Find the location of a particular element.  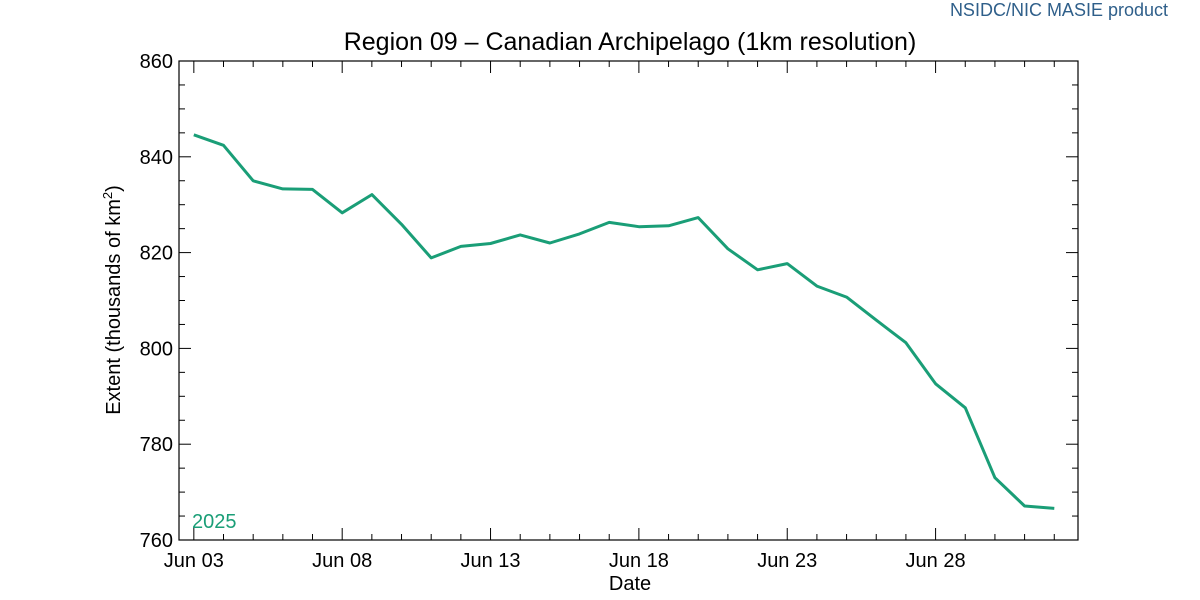

x-tick-label: Jun 08 is located at coordinates (342, 561).